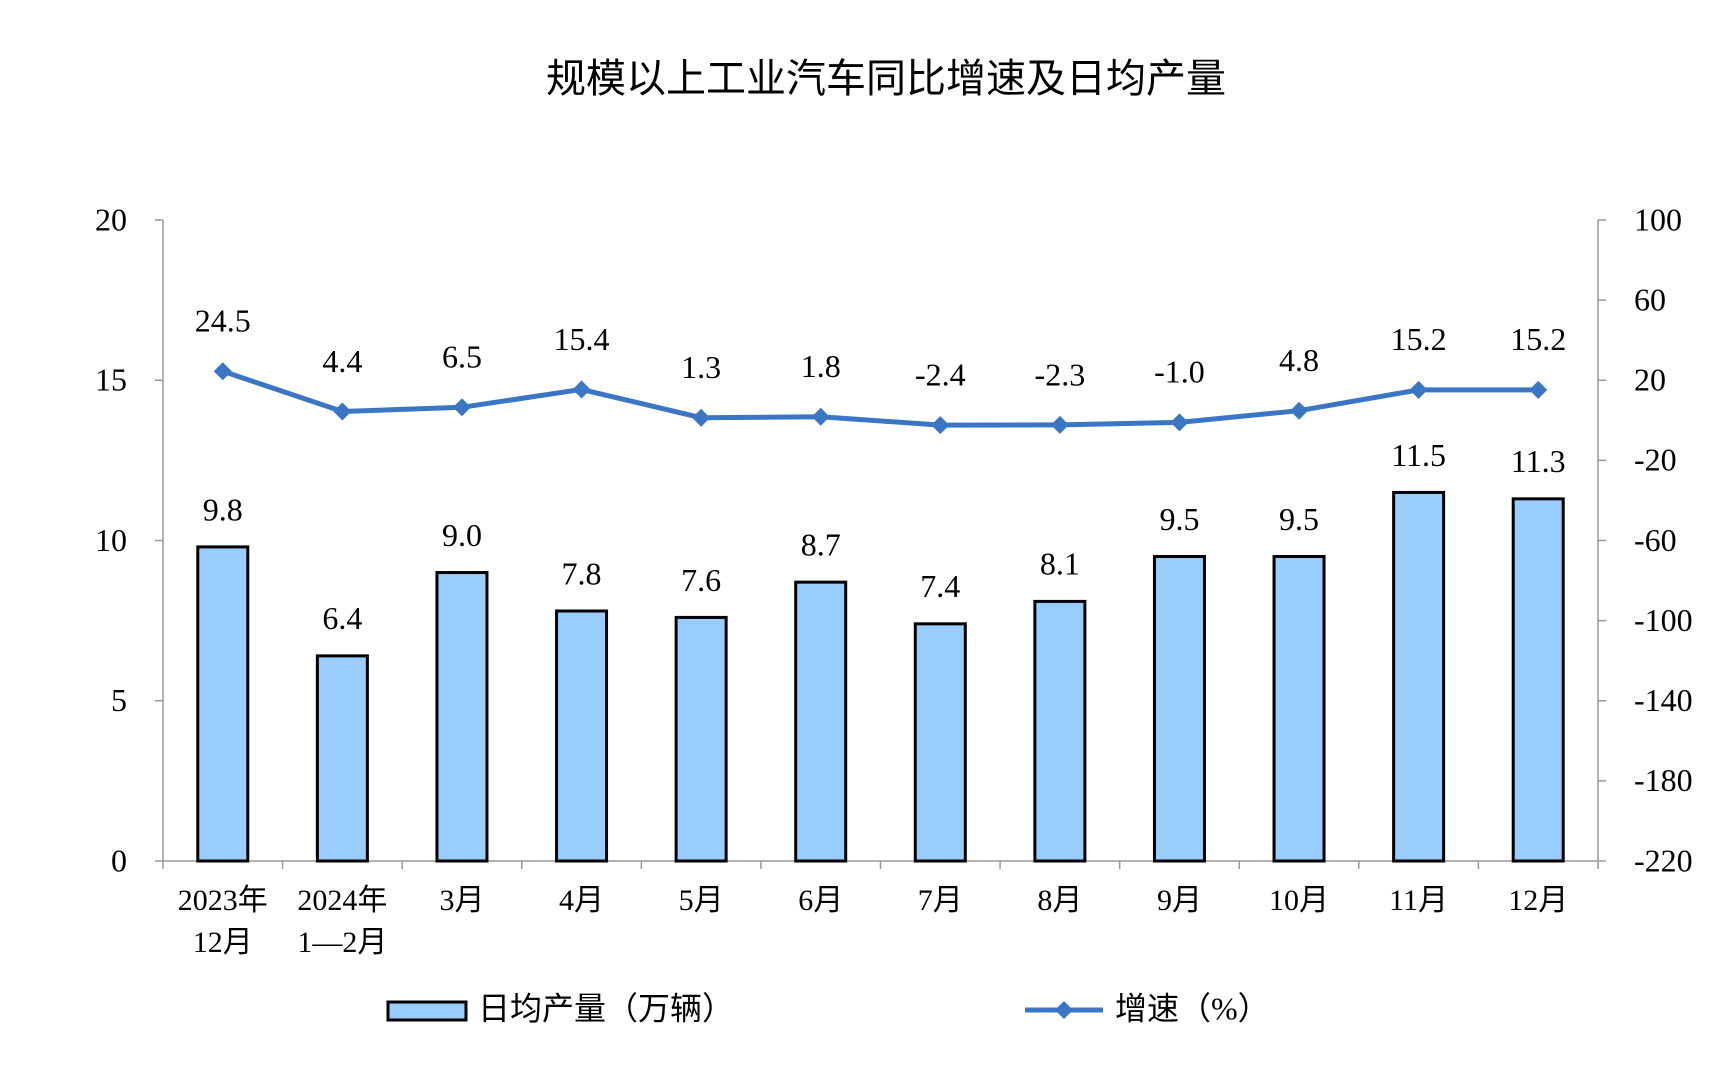  What do you see at coordinates (1663, 860) in the screenshot?
I see `y2-tick-label: -220` at bounding box center [1663, 860].